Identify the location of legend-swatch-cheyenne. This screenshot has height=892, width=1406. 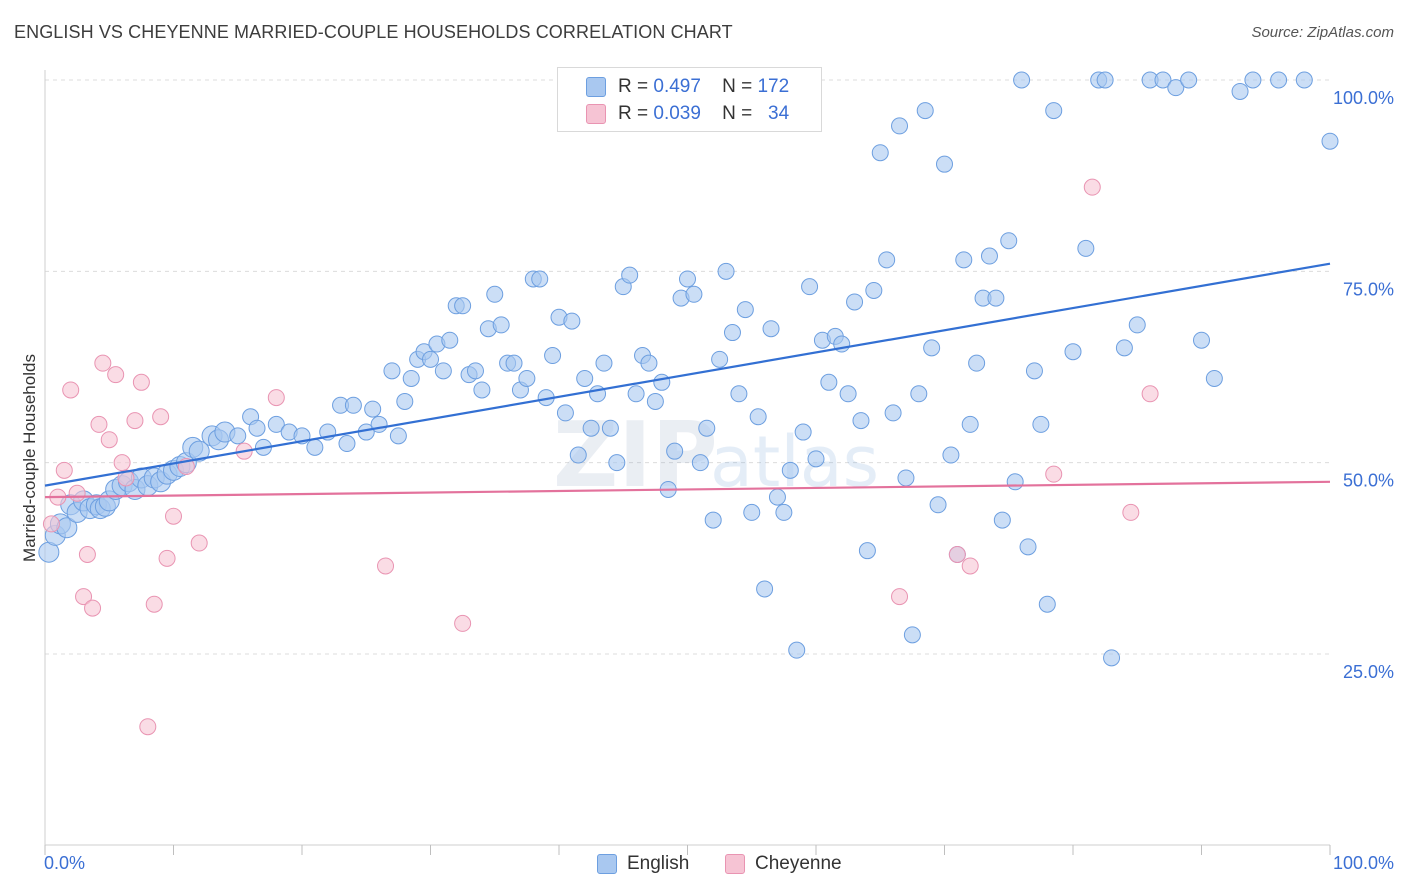
(596, 114).